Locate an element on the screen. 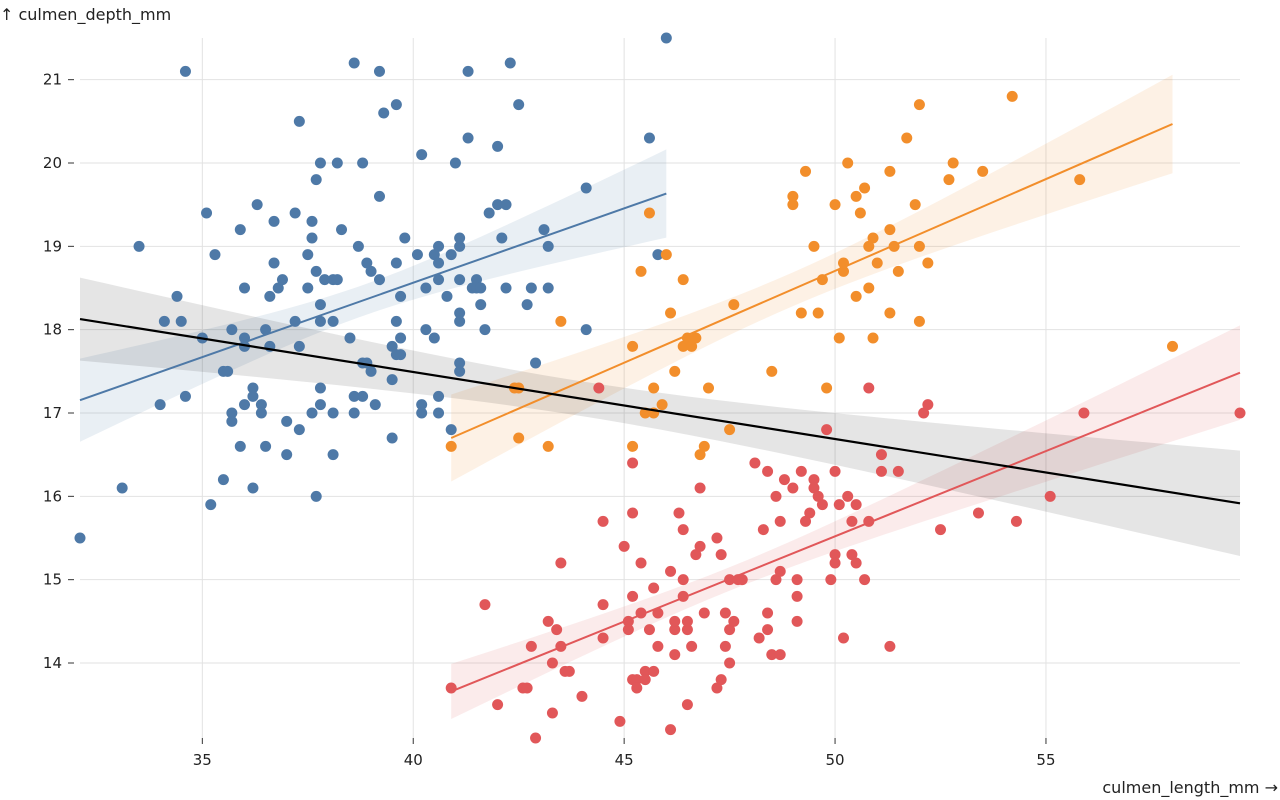 The width and height of the screenshot is (1280, 800). y-tick-label: 20 is located at coordinates (52, 163).